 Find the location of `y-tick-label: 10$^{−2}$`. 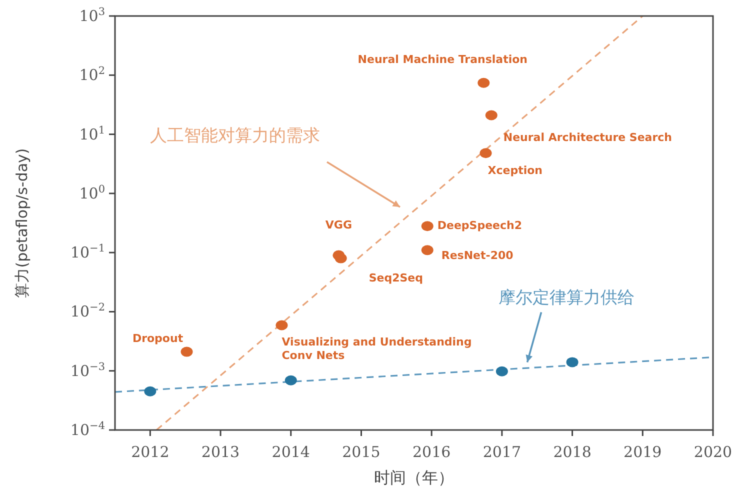

y-tick-label: 10$^{−2}$ is located at coordinates (87, 311).